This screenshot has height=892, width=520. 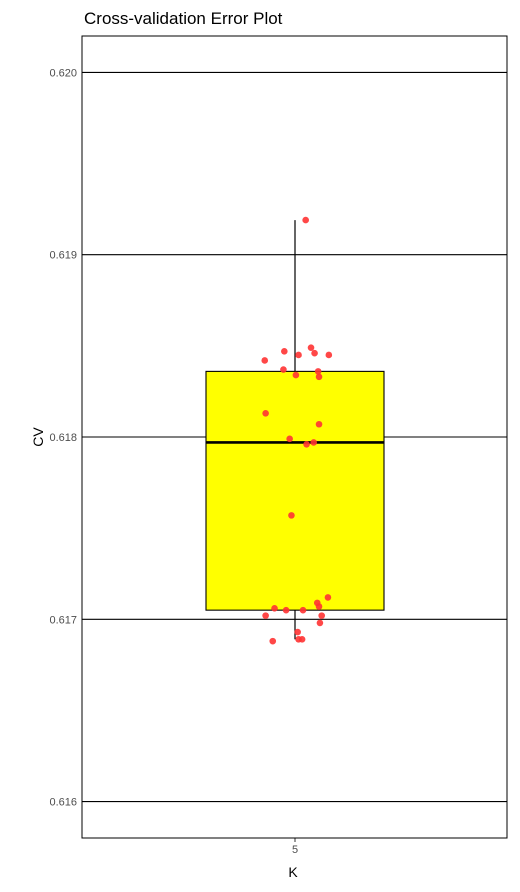 I want to click on x-tick-label: 5, so click(x=295, y=850).